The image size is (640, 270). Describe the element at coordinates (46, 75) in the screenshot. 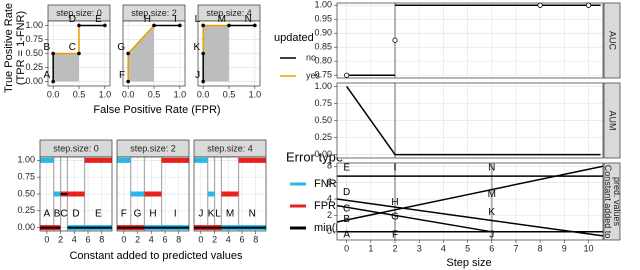

I see `point-label: A` at that location.